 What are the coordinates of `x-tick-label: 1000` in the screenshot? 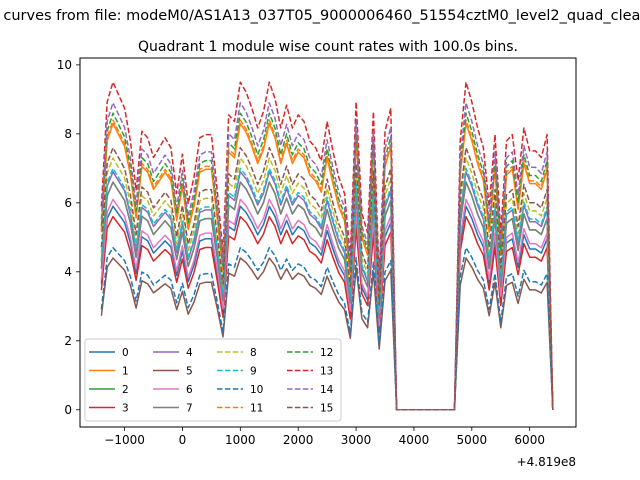 It's located at (240, 440).